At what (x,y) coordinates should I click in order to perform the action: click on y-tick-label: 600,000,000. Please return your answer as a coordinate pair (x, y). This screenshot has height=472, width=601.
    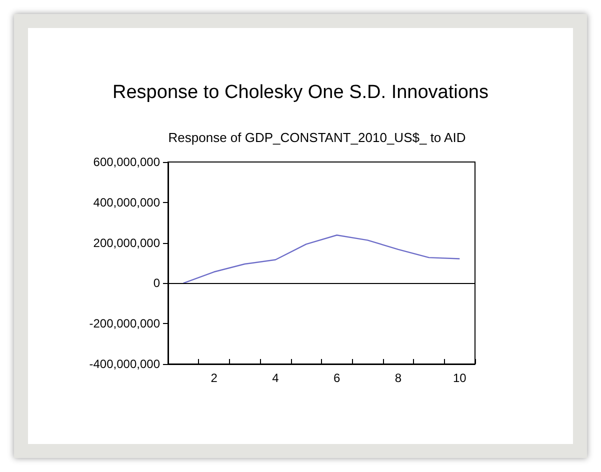
    Looking at the image, I should click on (126, 162).